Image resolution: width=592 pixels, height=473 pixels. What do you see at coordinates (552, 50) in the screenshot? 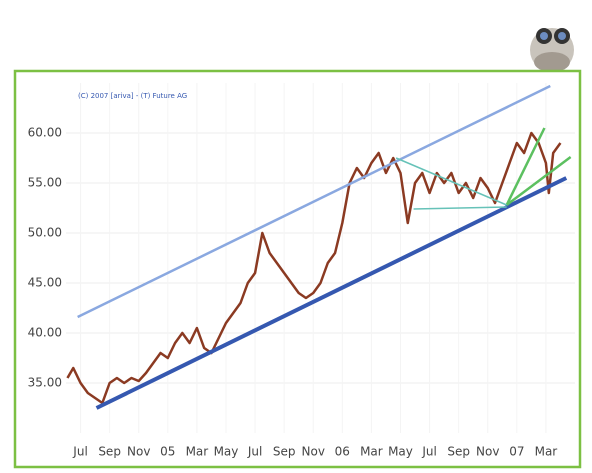
I see `mascot` at bounding box center [552, 50].